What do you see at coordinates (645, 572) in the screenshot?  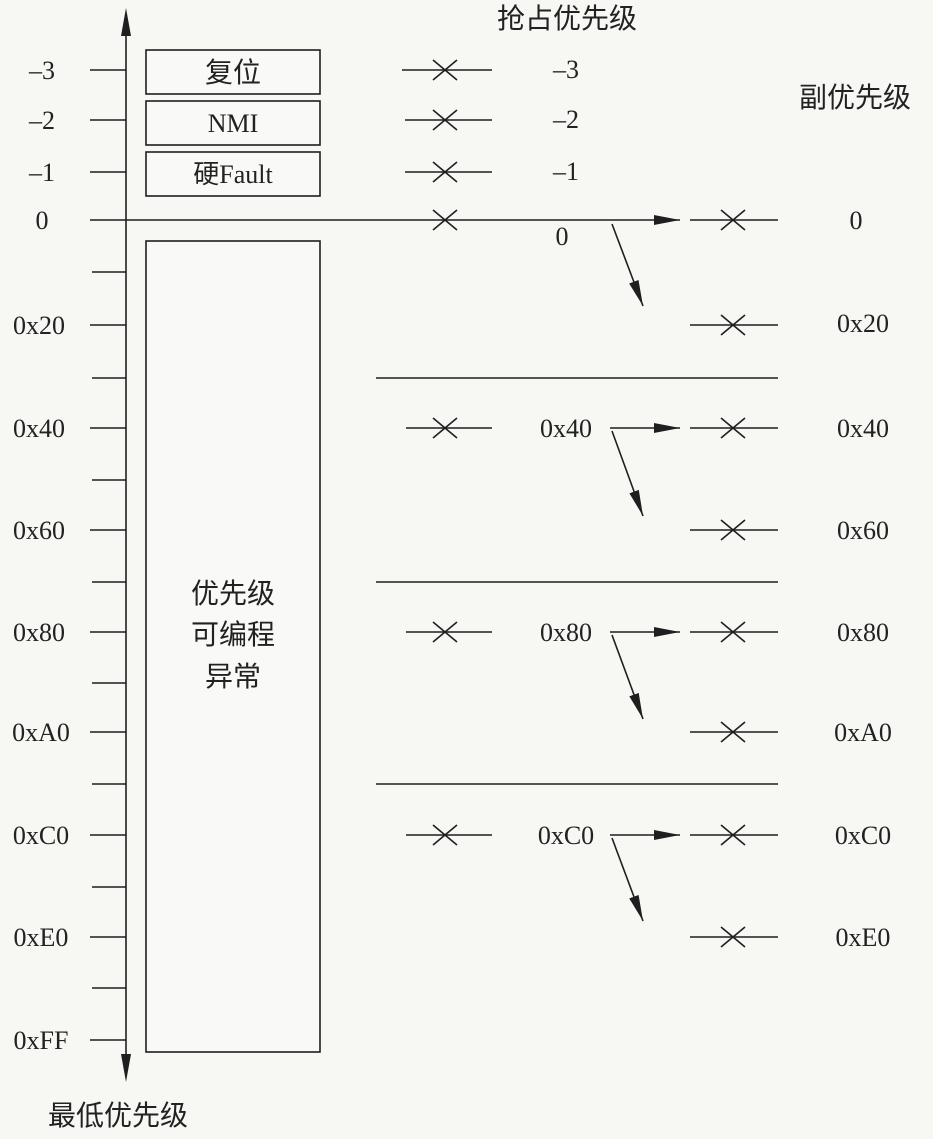 I see `subpriority-arrows` at bounding box center [645, 572].